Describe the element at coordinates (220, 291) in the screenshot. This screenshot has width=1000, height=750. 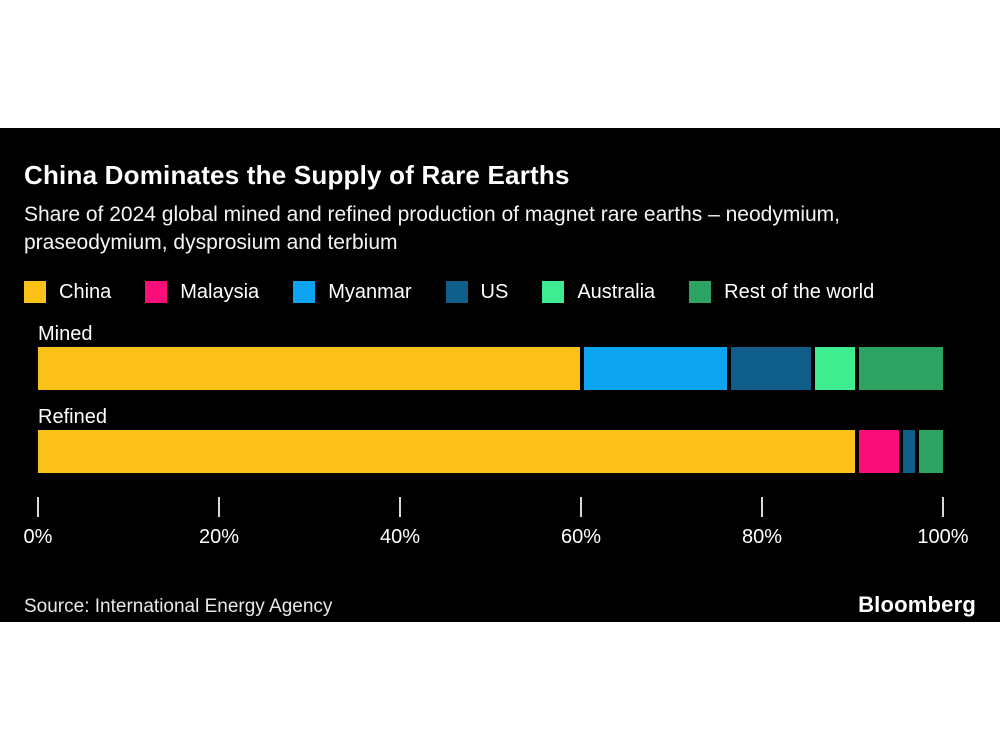
I see `legend-label: Malaysia` at that location.